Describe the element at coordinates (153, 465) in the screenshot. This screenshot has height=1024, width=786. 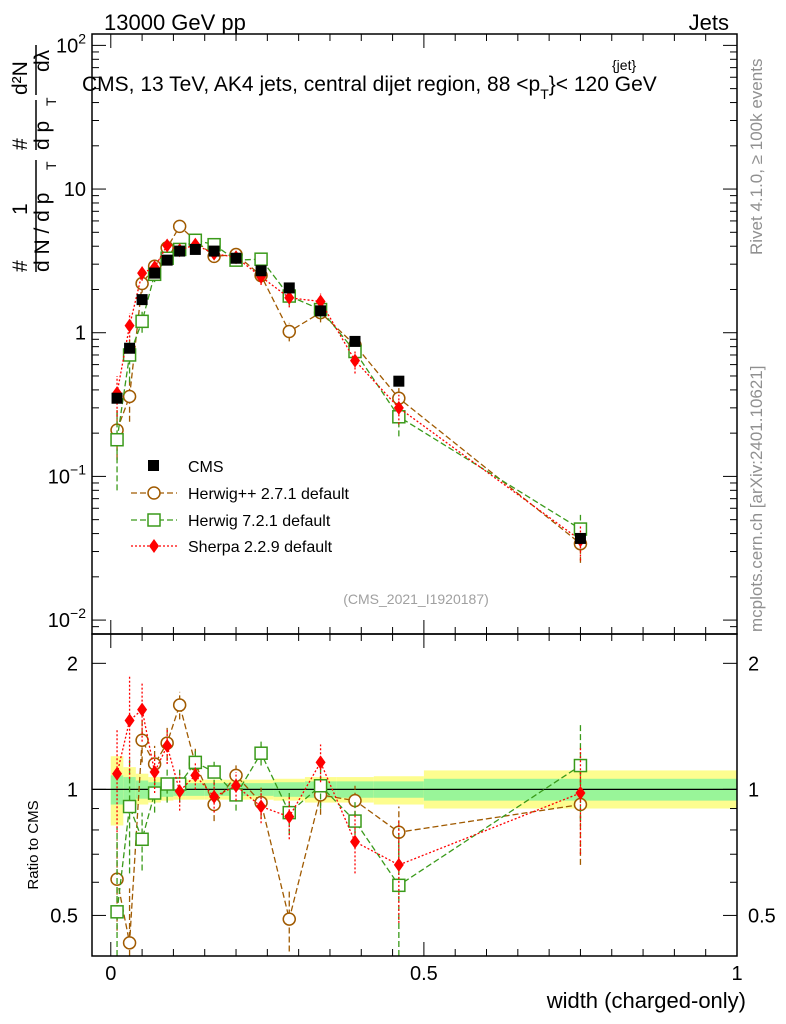
I see `legend-marker-cms` at that location.